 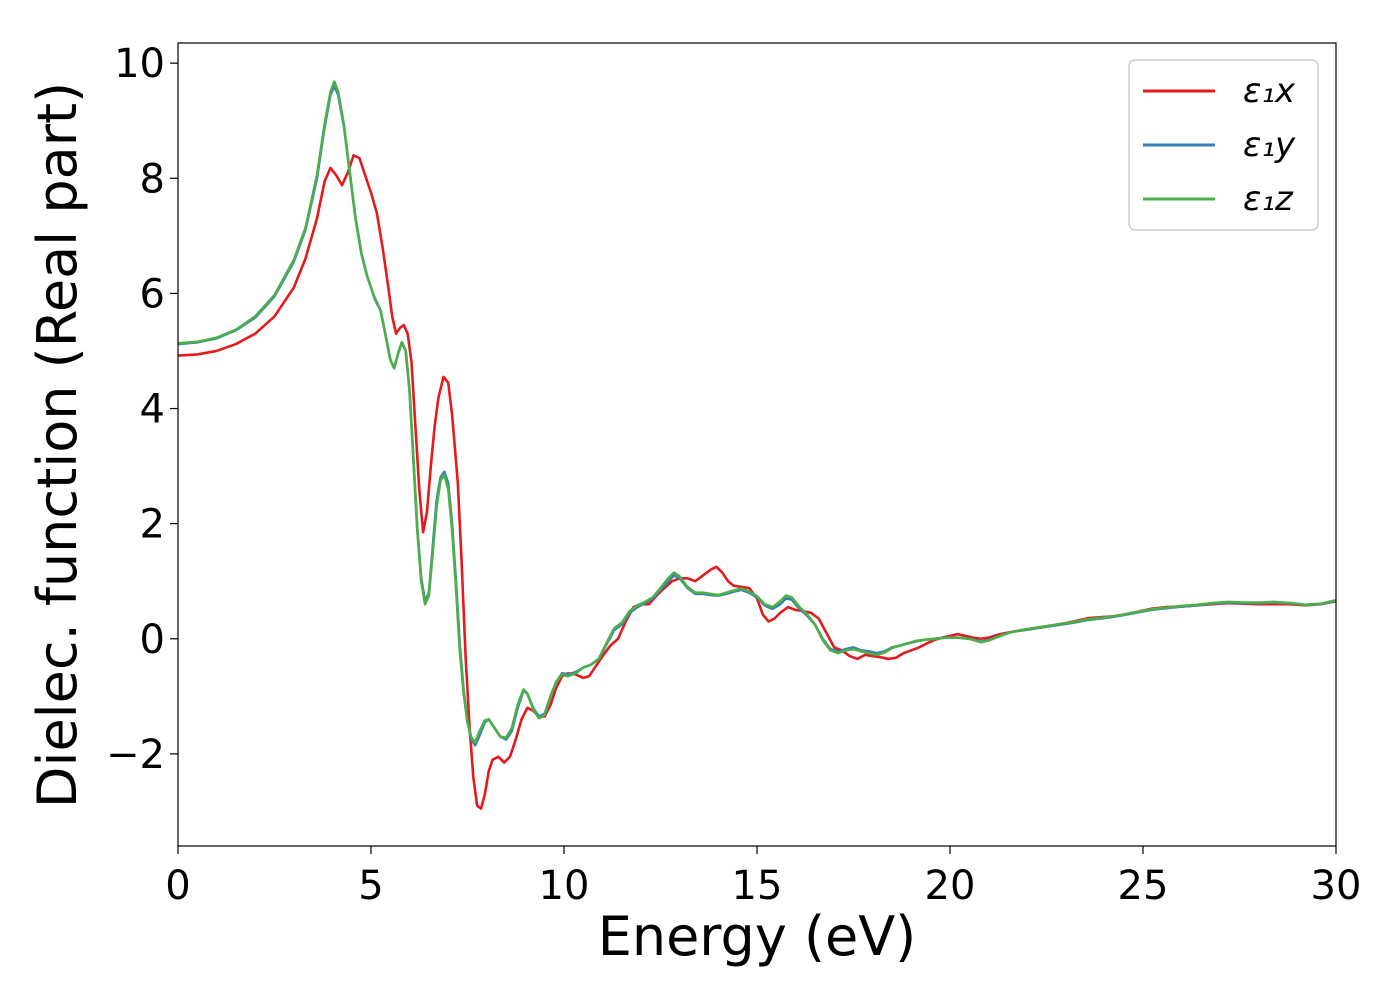 What do you see at coordinates (152, 179) in the screenshot?
I see `y-tick-label: 8` at bounding box center [152, 179].